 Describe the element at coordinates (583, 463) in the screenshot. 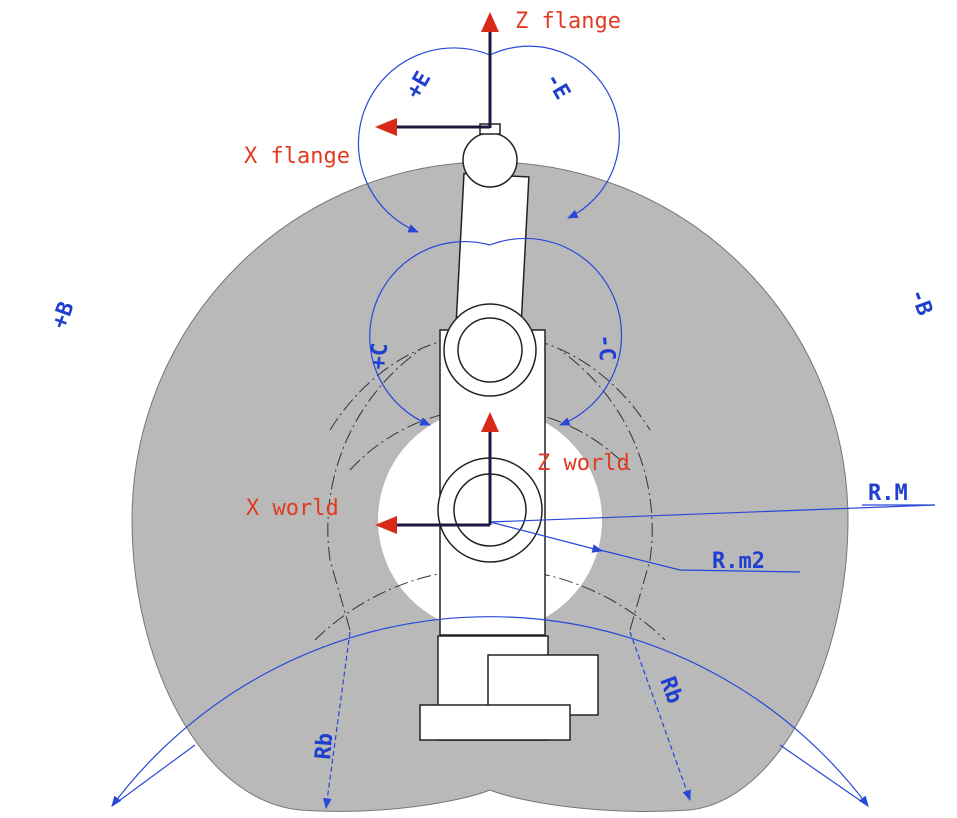

I see `z-world-label: Z world` at that location.